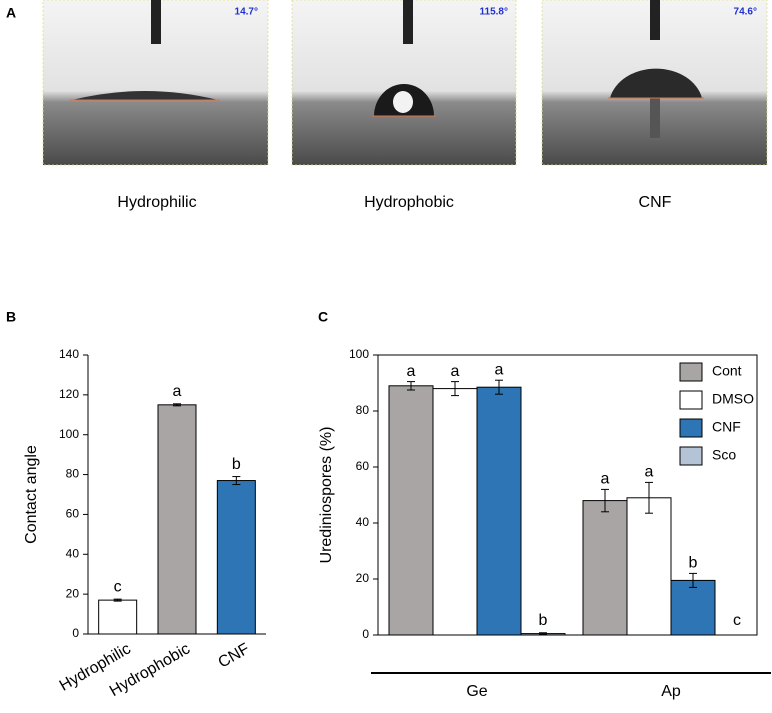  Describe the element at coordinates (156, 202) in the screenshot. I see `photo-caption: Hydrophilic` at that location.